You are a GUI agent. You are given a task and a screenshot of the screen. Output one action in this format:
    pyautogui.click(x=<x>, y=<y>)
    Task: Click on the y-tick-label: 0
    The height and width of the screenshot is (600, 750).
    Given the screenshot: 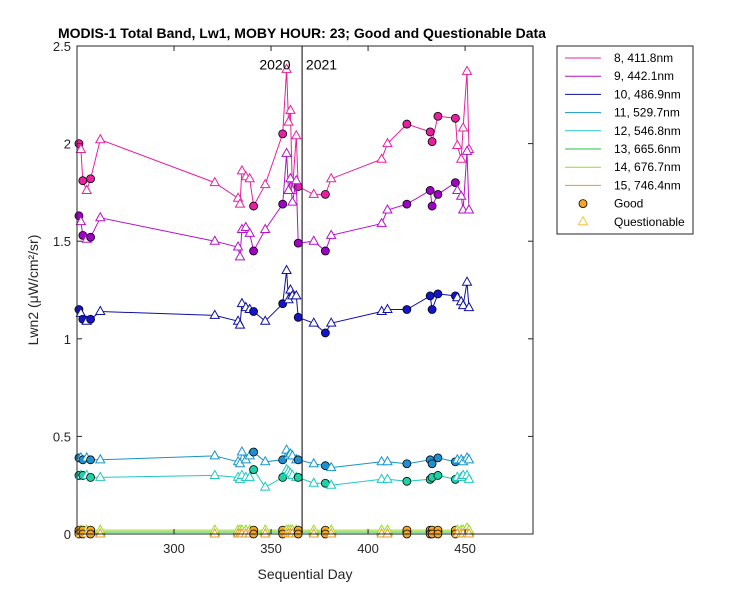 What is the action you would take?
    pyautogui.click(x=67, y=534)
    